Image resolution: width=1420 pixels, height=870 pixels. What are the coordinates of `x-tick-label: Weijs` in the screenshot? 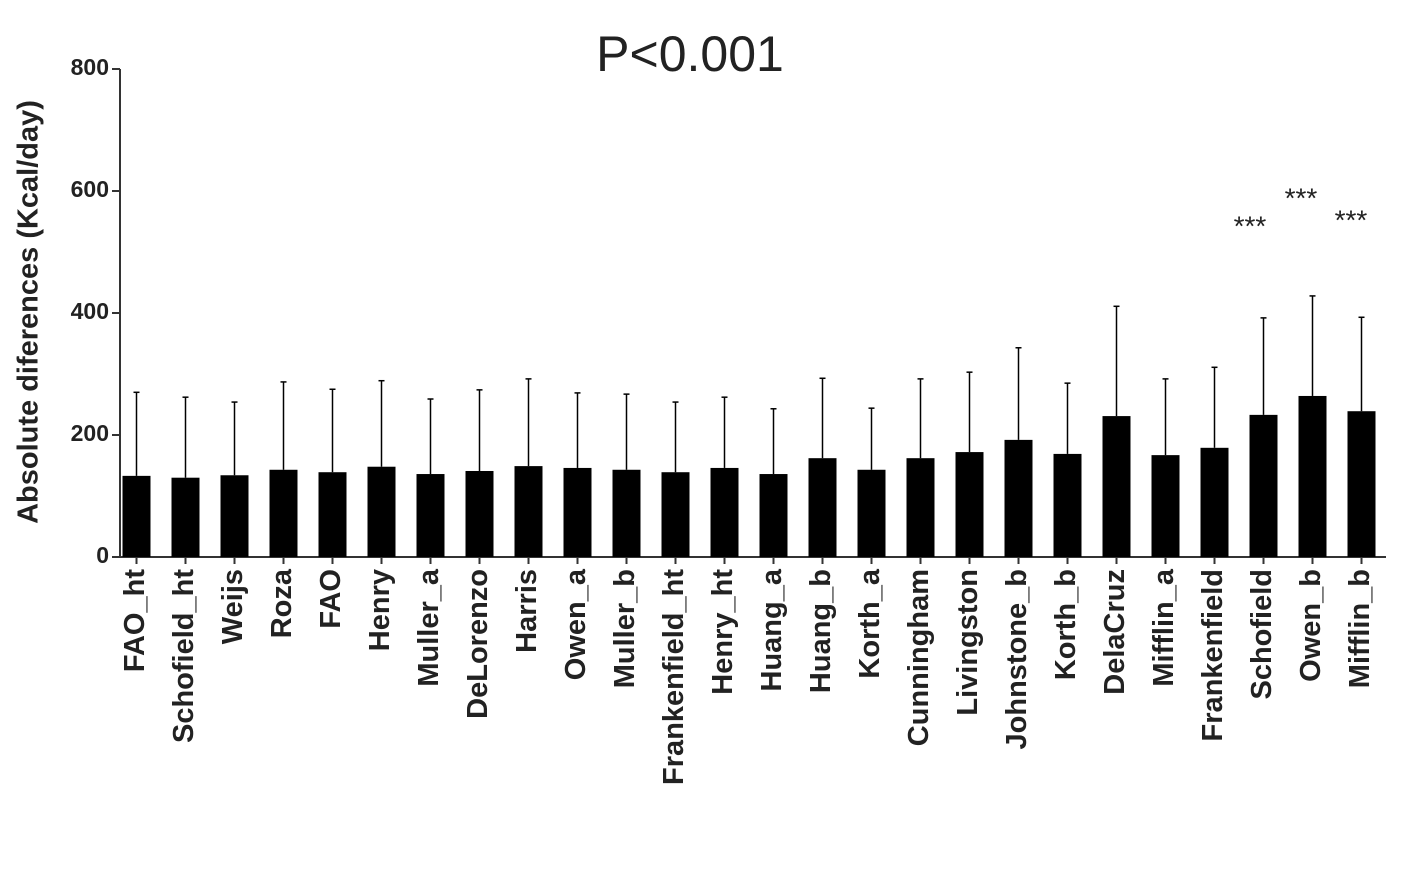 It's located at (233, 606).